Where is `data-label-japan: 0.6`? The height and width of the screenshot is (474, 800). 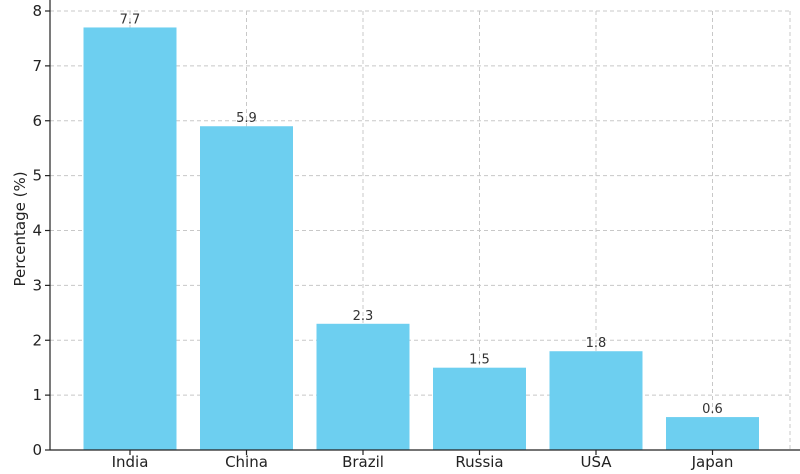
data-label-japan: 0.6 is located at coordinates (712, 409).